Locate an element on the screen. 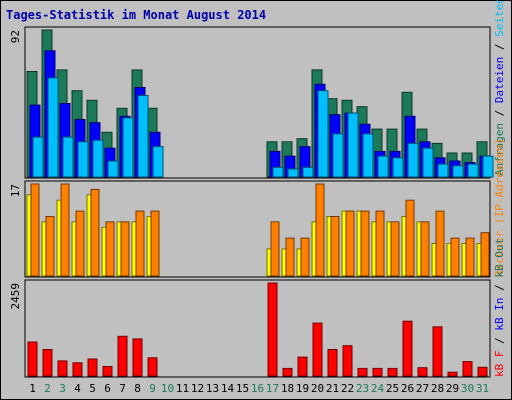  bar-rechner-ip-adressen--day-19 is located at coordinates (305, 257).